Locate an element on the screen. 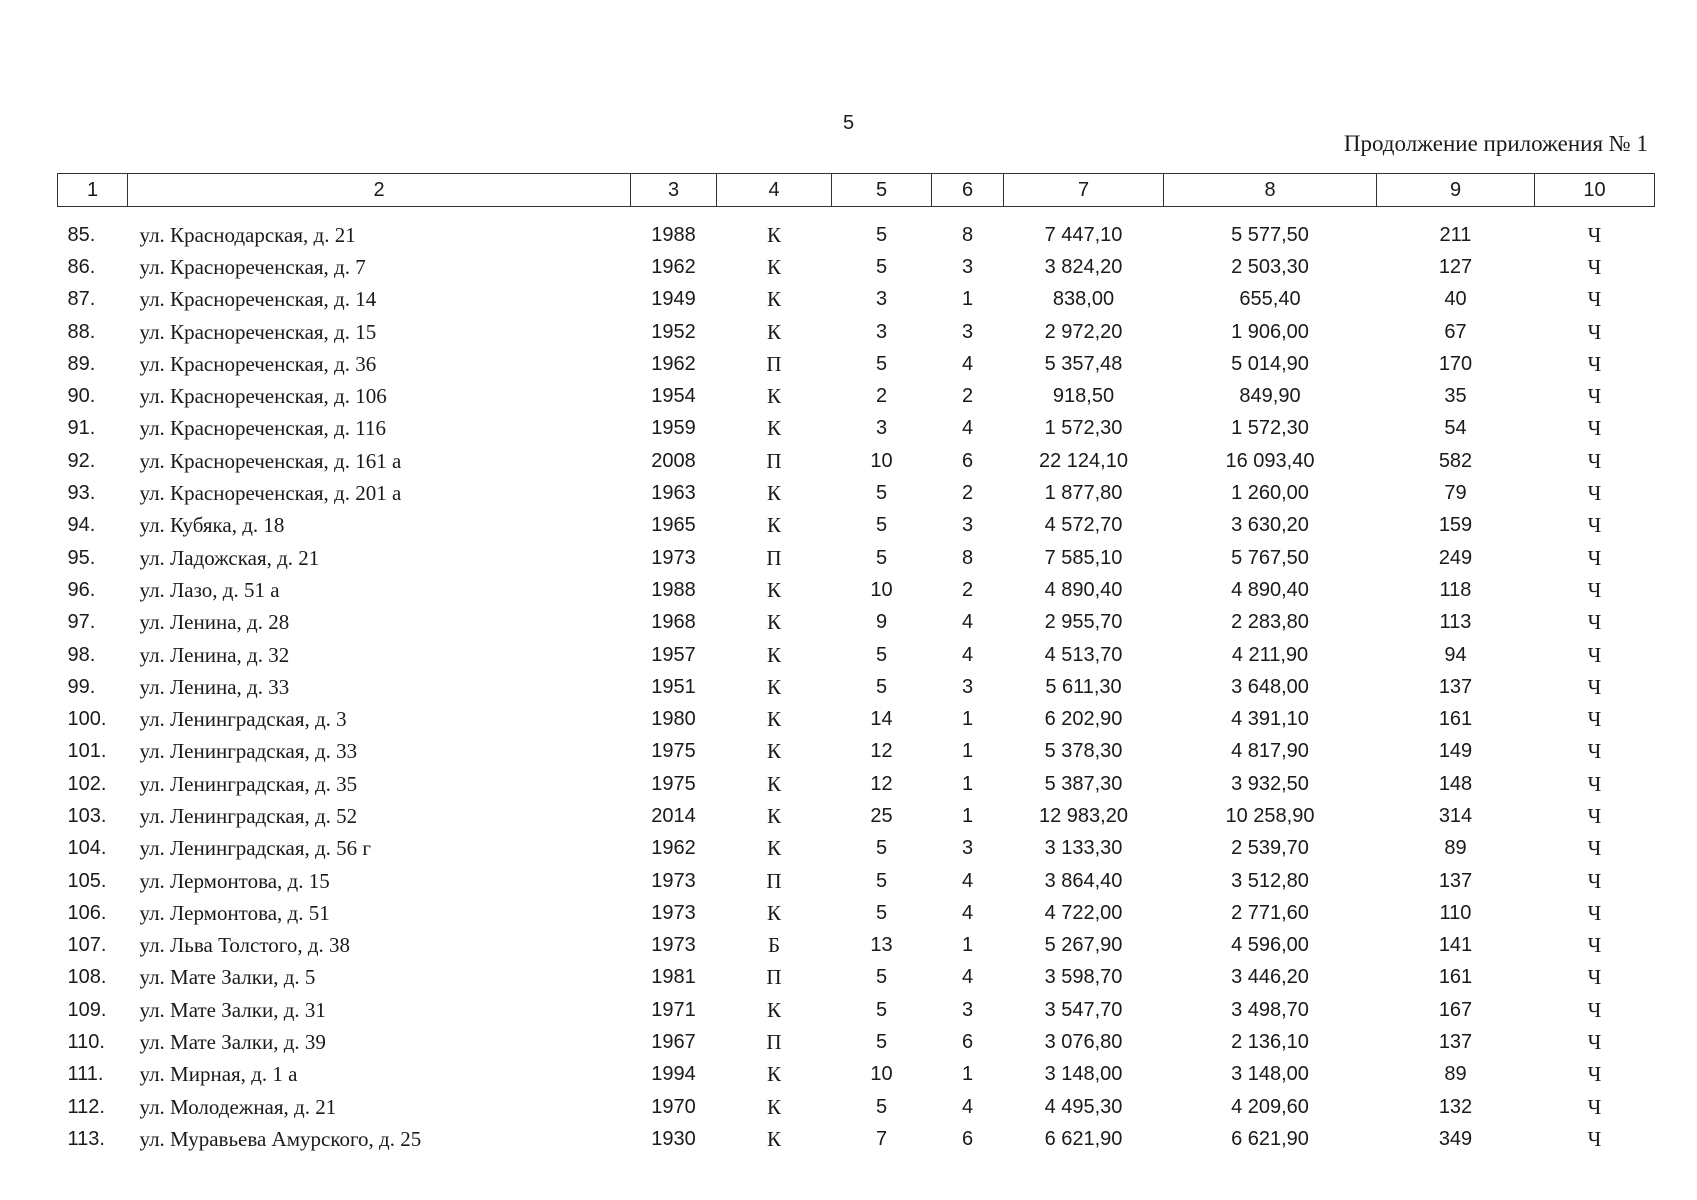  cell-floors: 14 is located at coordinates (881, 719).